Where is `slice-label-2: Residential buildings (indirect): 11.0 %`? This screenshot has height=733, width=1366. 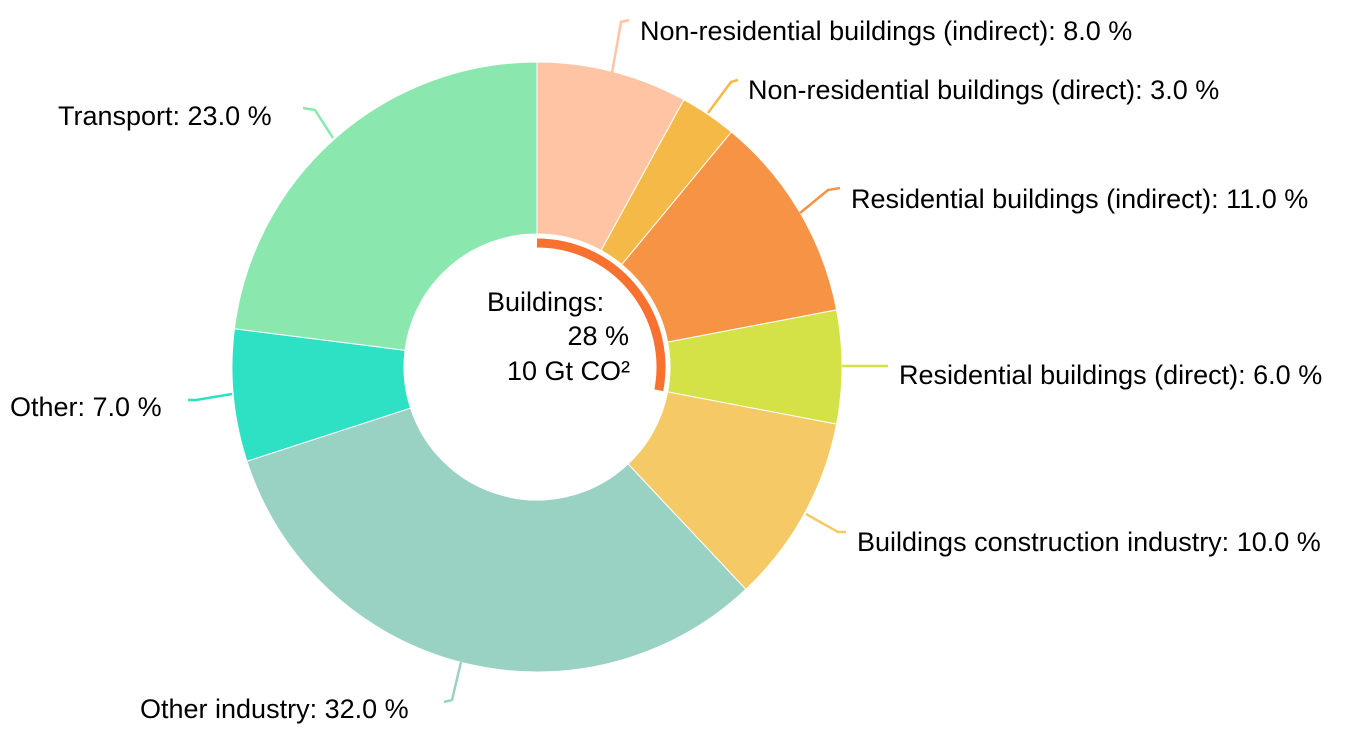
slice-label-2: Residential buildings (indirect): 11.0 % is located at coordinates (1079, 199).